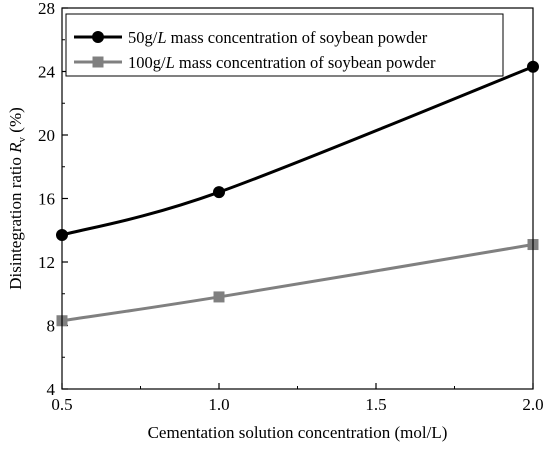 This screenshot has width=550, height=450. What do you see at coordinates (218, 404) in the screenshot?
I see `x-tick-label: 1.0` at bounding box center [218, 404].